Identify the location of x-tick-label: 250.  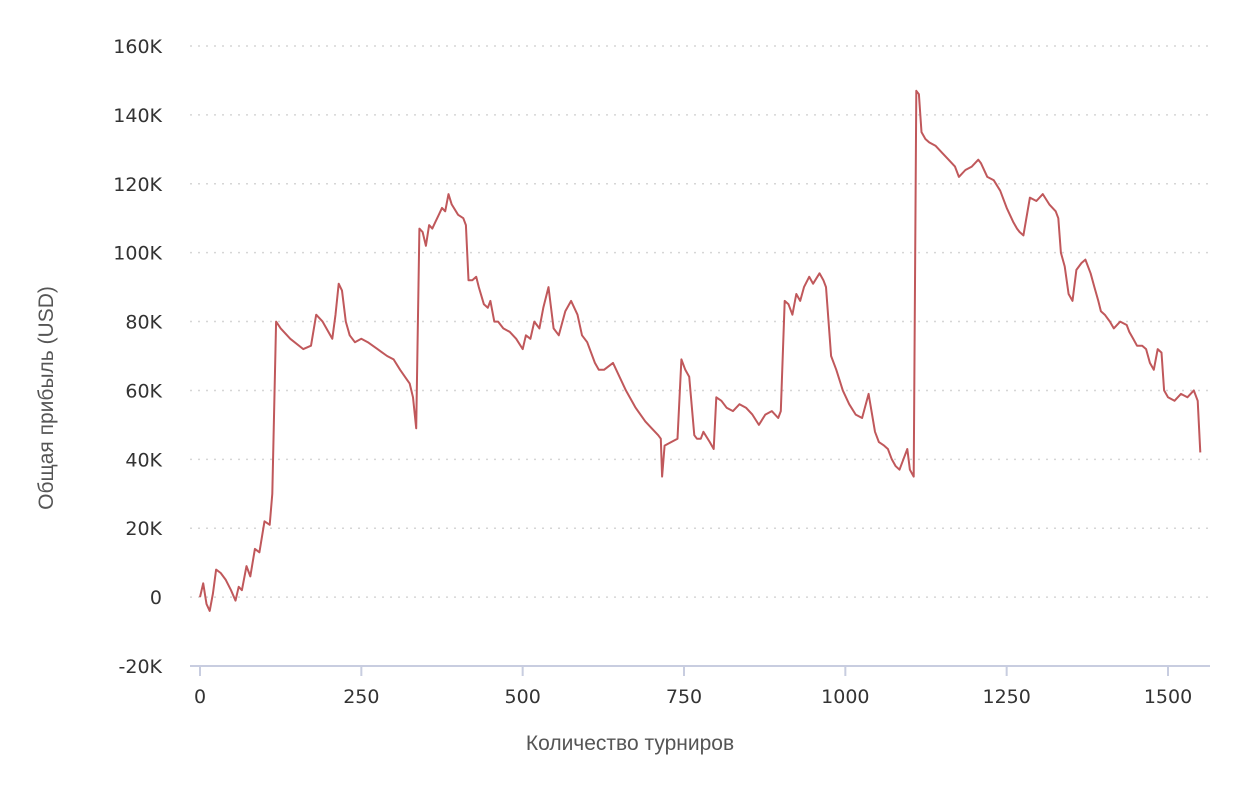
(361, 697).